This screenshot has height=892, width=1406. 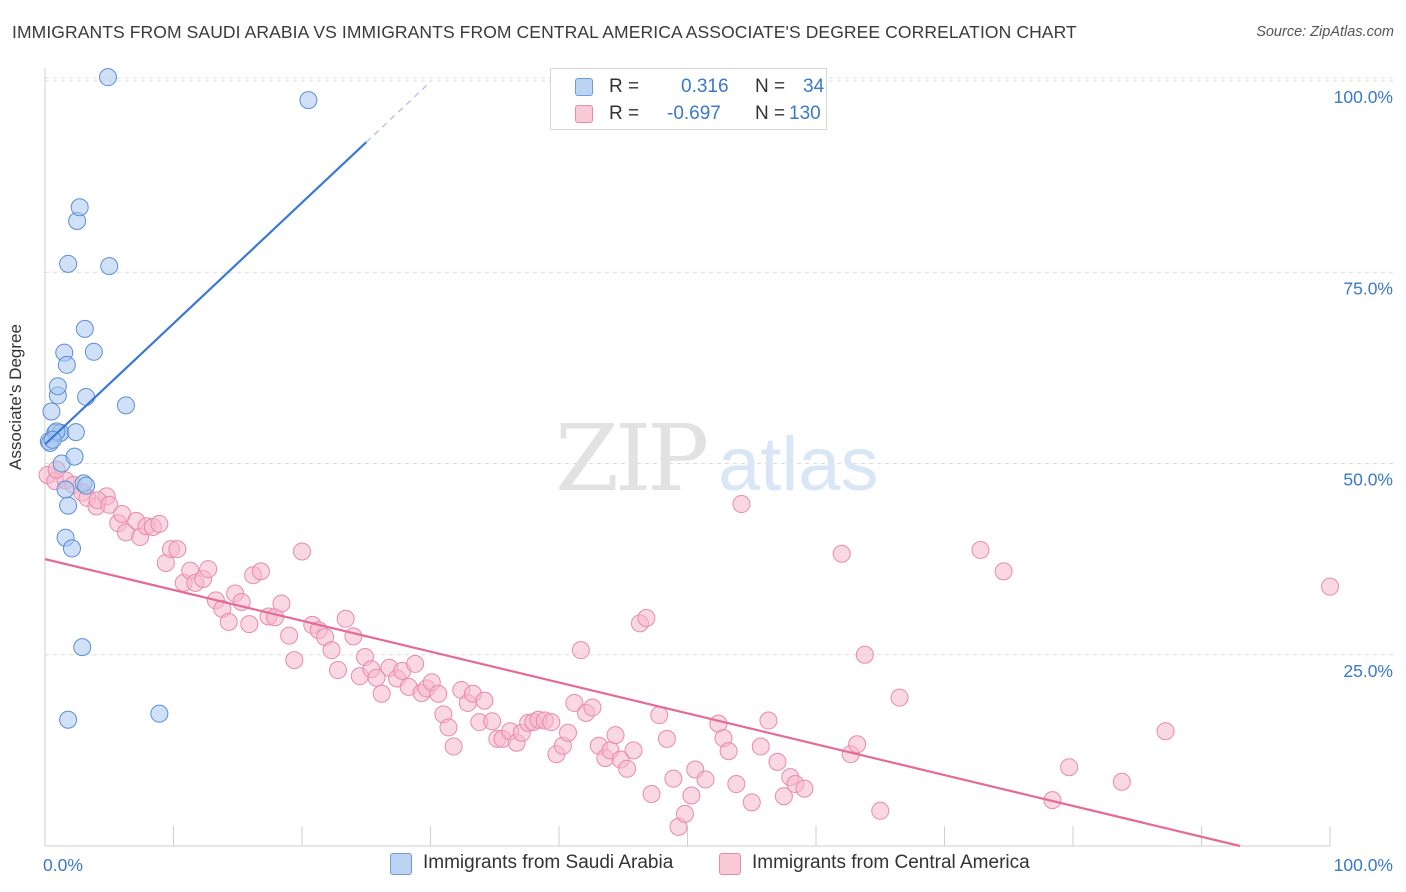 I want to click on bottom-legend-swatch-blue, so click(x=401, y=864).